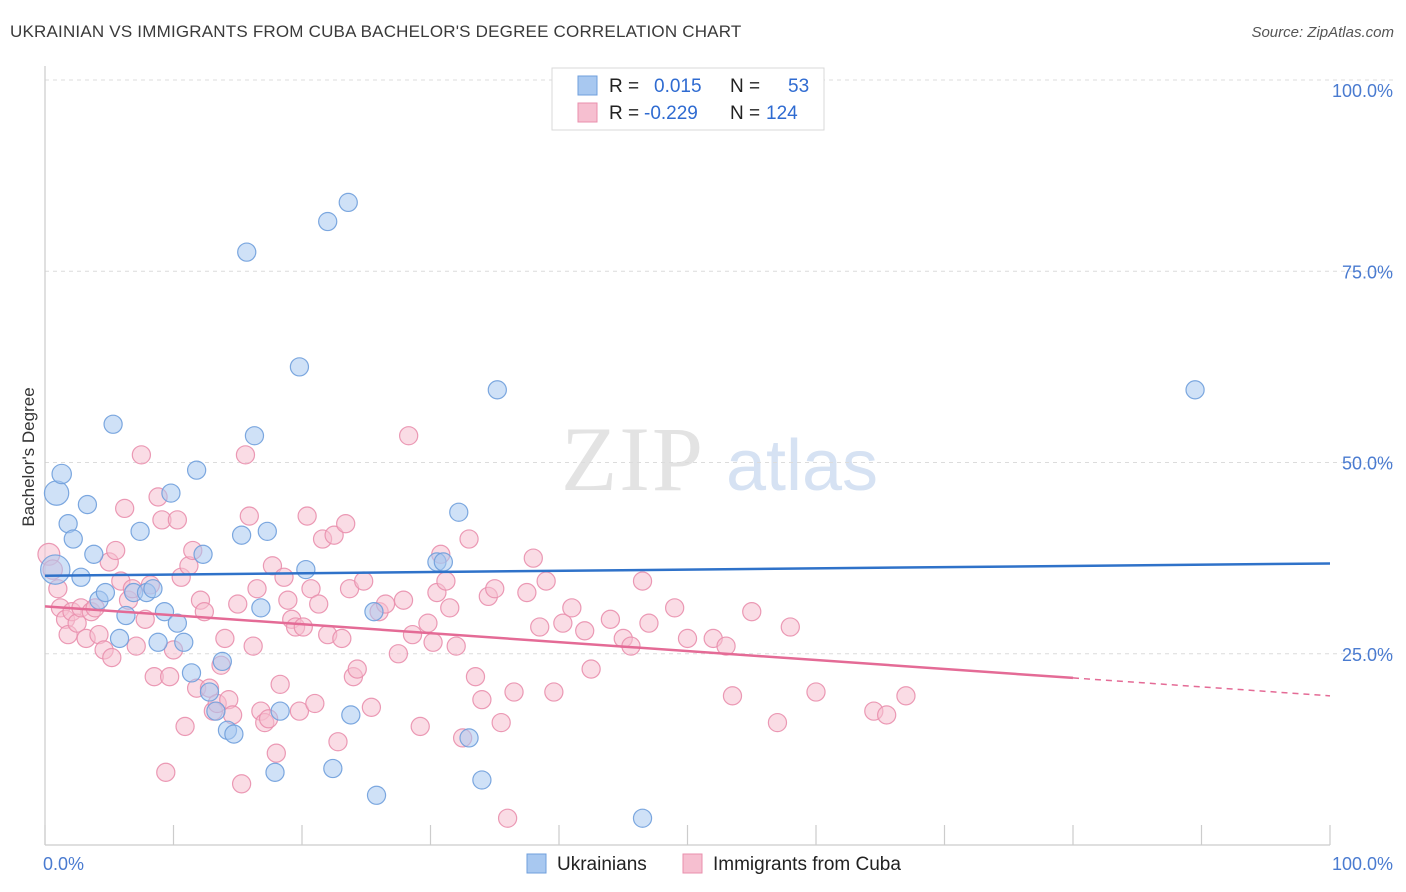 Image resolution: width=1406 pixels, height=892 pixels. Describe the element at coordinates (807, 864) in the screenshot. I see `bottom-legend-label-cuba: Immigrants from Cuba` at that location.